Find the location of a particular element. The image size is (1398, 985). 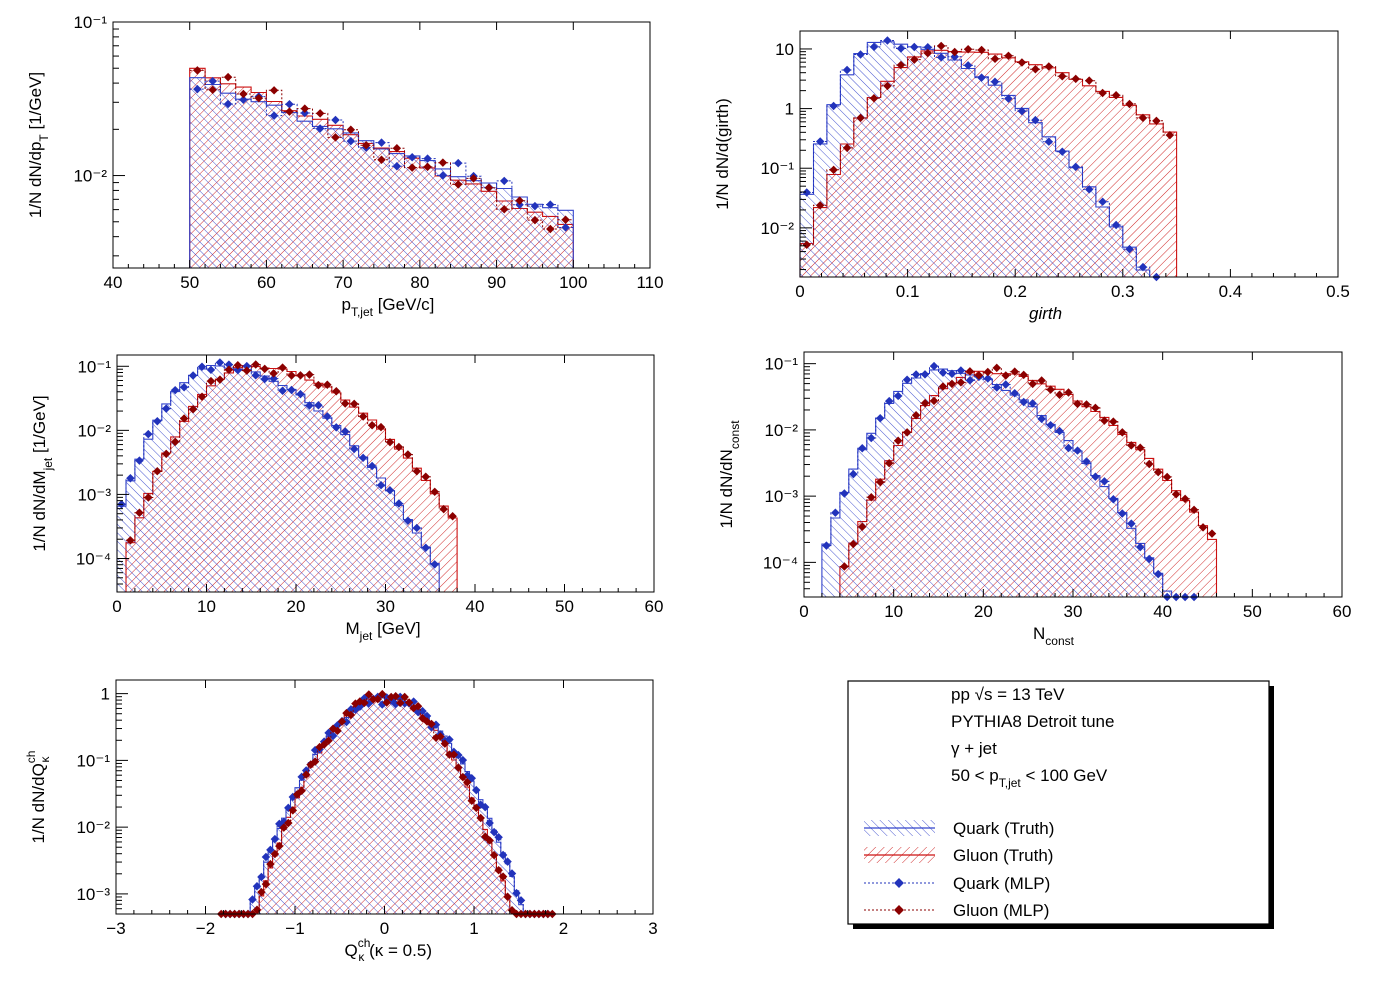

girth-xlabel: girth is located at coordinates (1045, 313).